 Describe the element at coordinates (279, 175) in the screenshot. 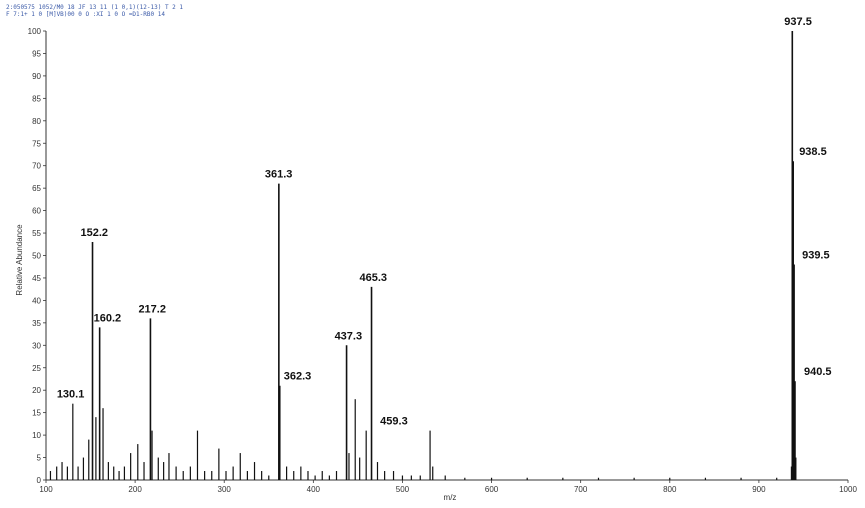

I see `peak-label: 361.3` at that location.